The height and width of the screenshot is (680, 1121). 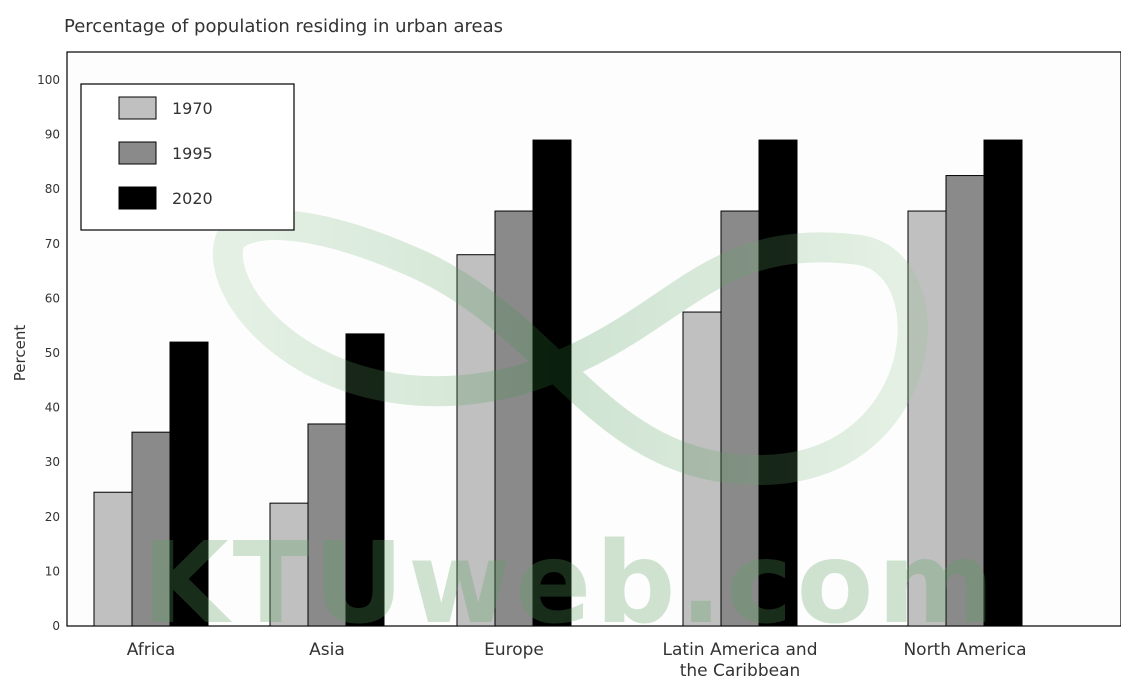 I want to click on y-tick-label: 10, so click(x=52, y=571).